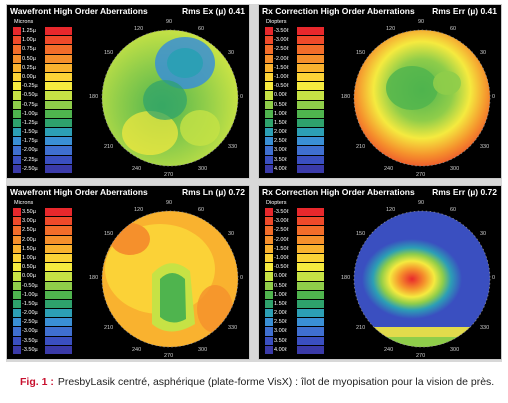 This screenshot has width=508, height=403. I want to click on rms-label: Rms Err (µ) 0.72, so click(464, 192).